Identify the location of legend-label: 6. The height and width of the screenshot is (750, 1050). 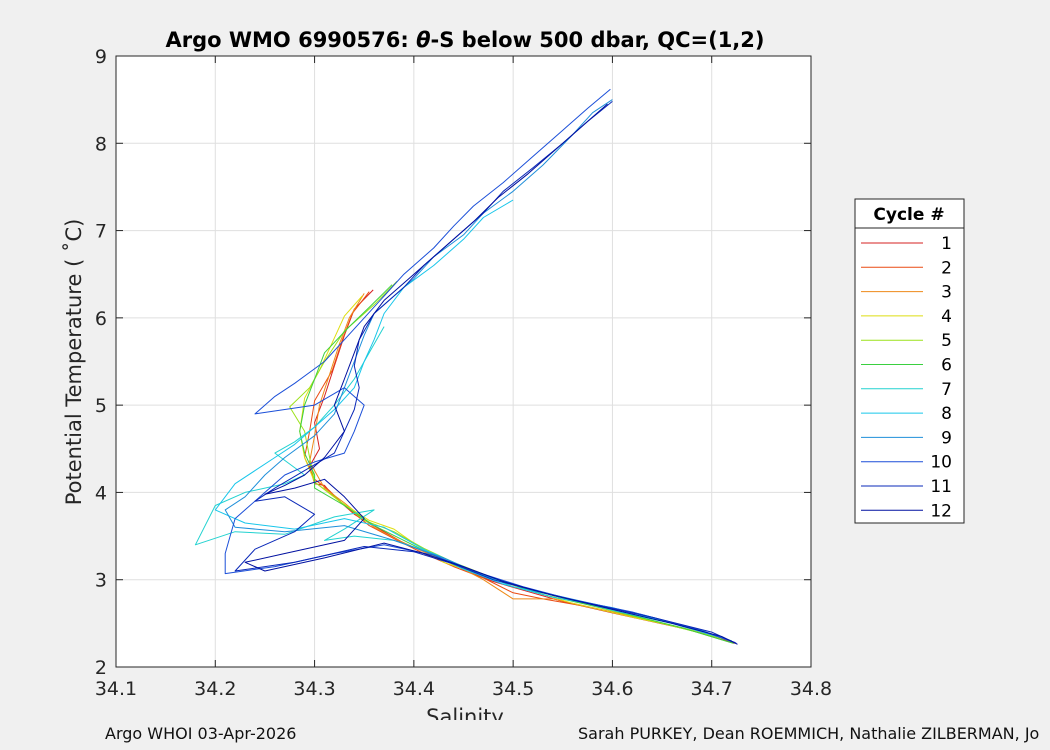
(946, 366).